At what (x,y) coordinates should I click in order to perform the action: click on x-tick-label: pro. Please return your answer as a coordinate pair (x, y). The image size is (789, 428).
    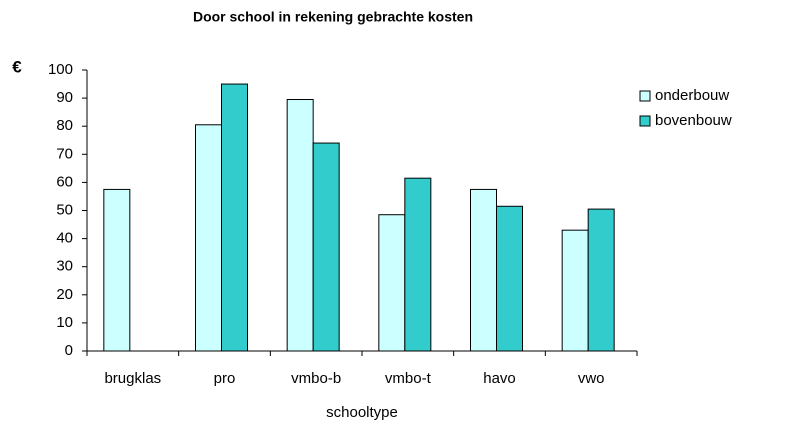
    Looking at the image, I should click on (225, 378).